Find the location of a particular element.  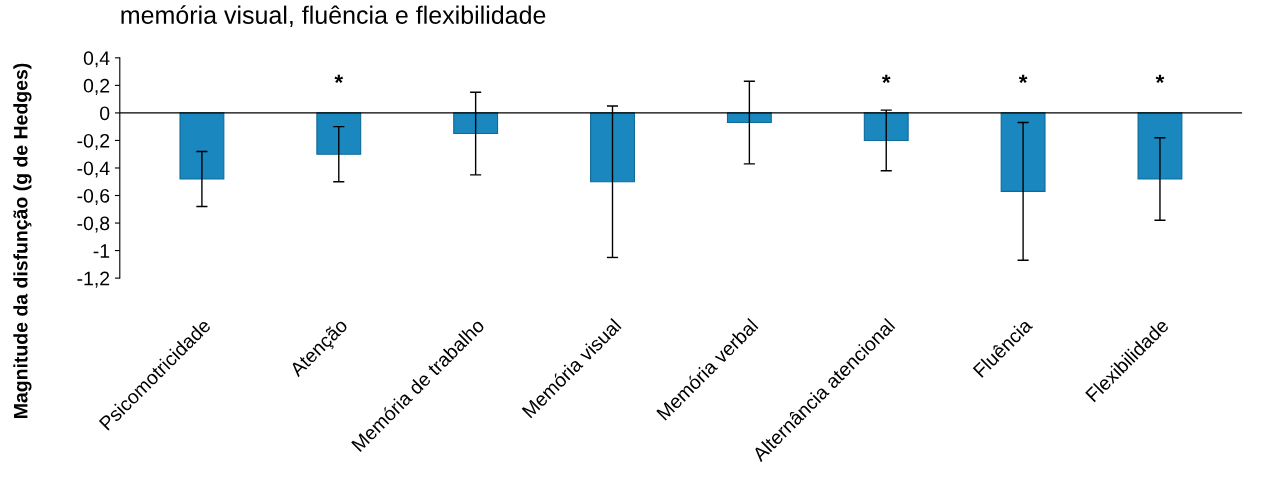

y-tick-label: 0,2 is located at coordinates (96, 86).